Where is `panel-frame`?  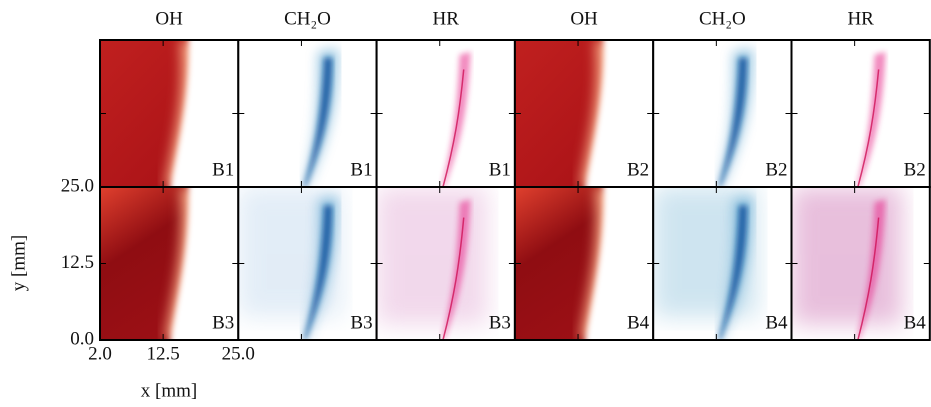 panel-frame is located at coordinates (860, 263).